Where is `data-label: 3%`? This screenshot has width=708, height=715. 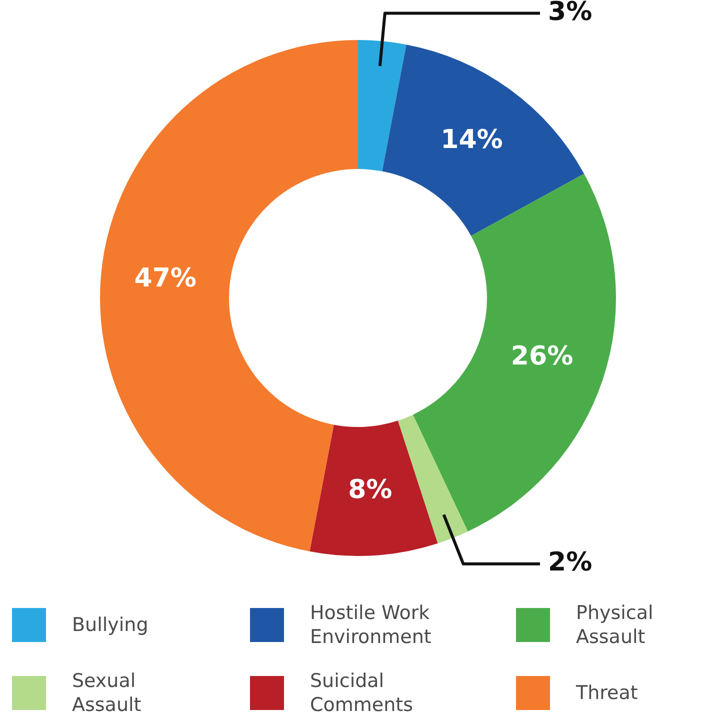
data-label: 3% is located at coordinates (570, 14).